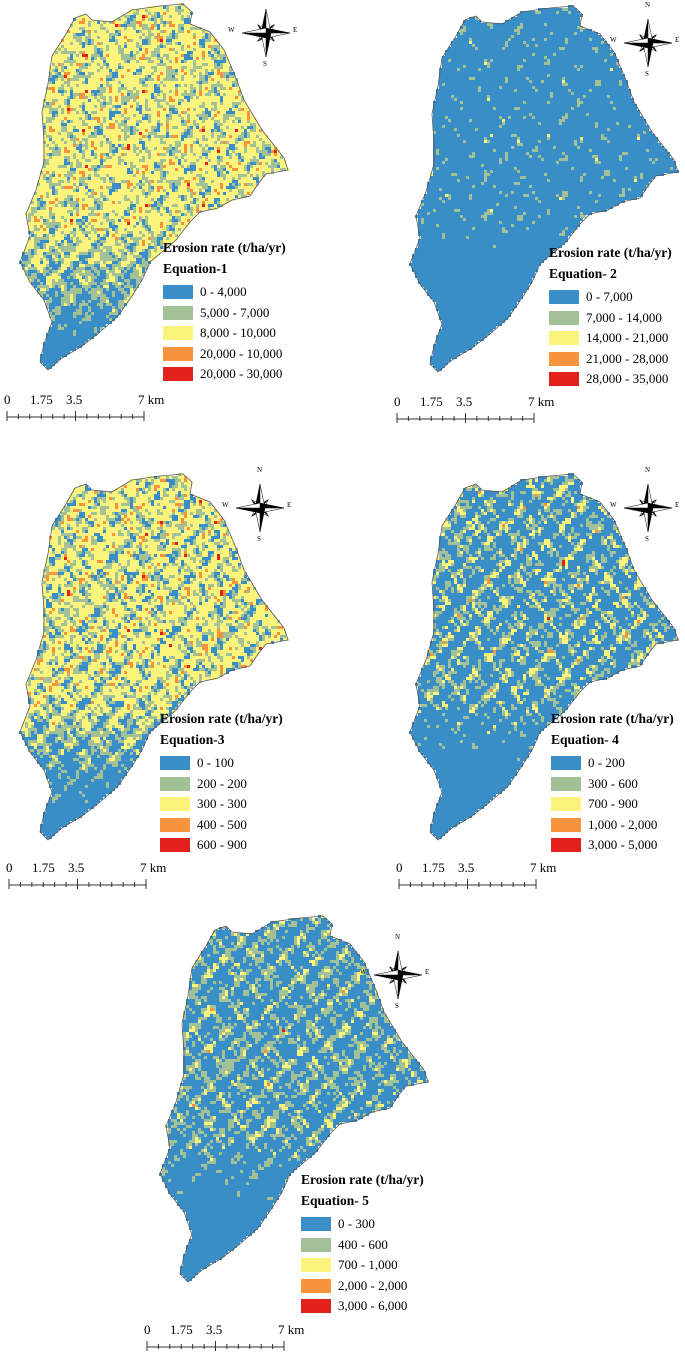 Image resolution: width=685 pixels, height=1357 pixels. What do you see at coordinates (612, 845) in the screenshot?
I see `legend-class-5: 3,000 - 5,000` at bounding box center [612, 845].